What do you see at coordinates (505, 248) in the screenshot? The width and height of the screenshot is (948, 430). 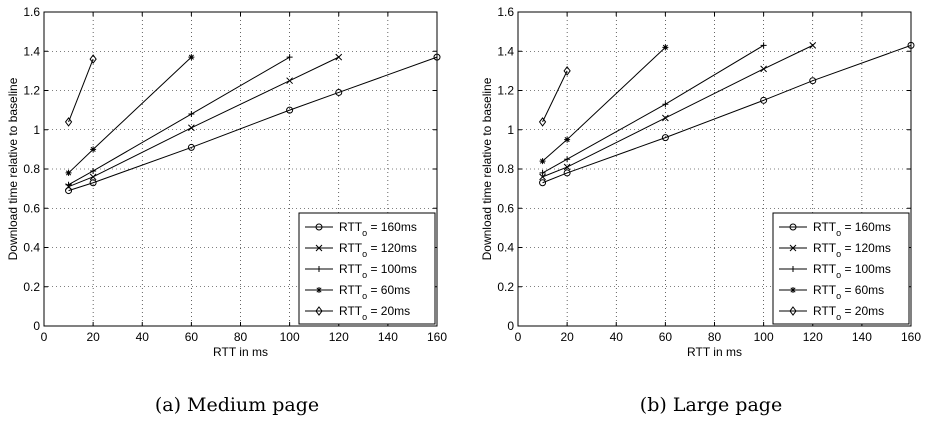 I see `y-tick-label: 0.4` at bounding box center [505, 248].